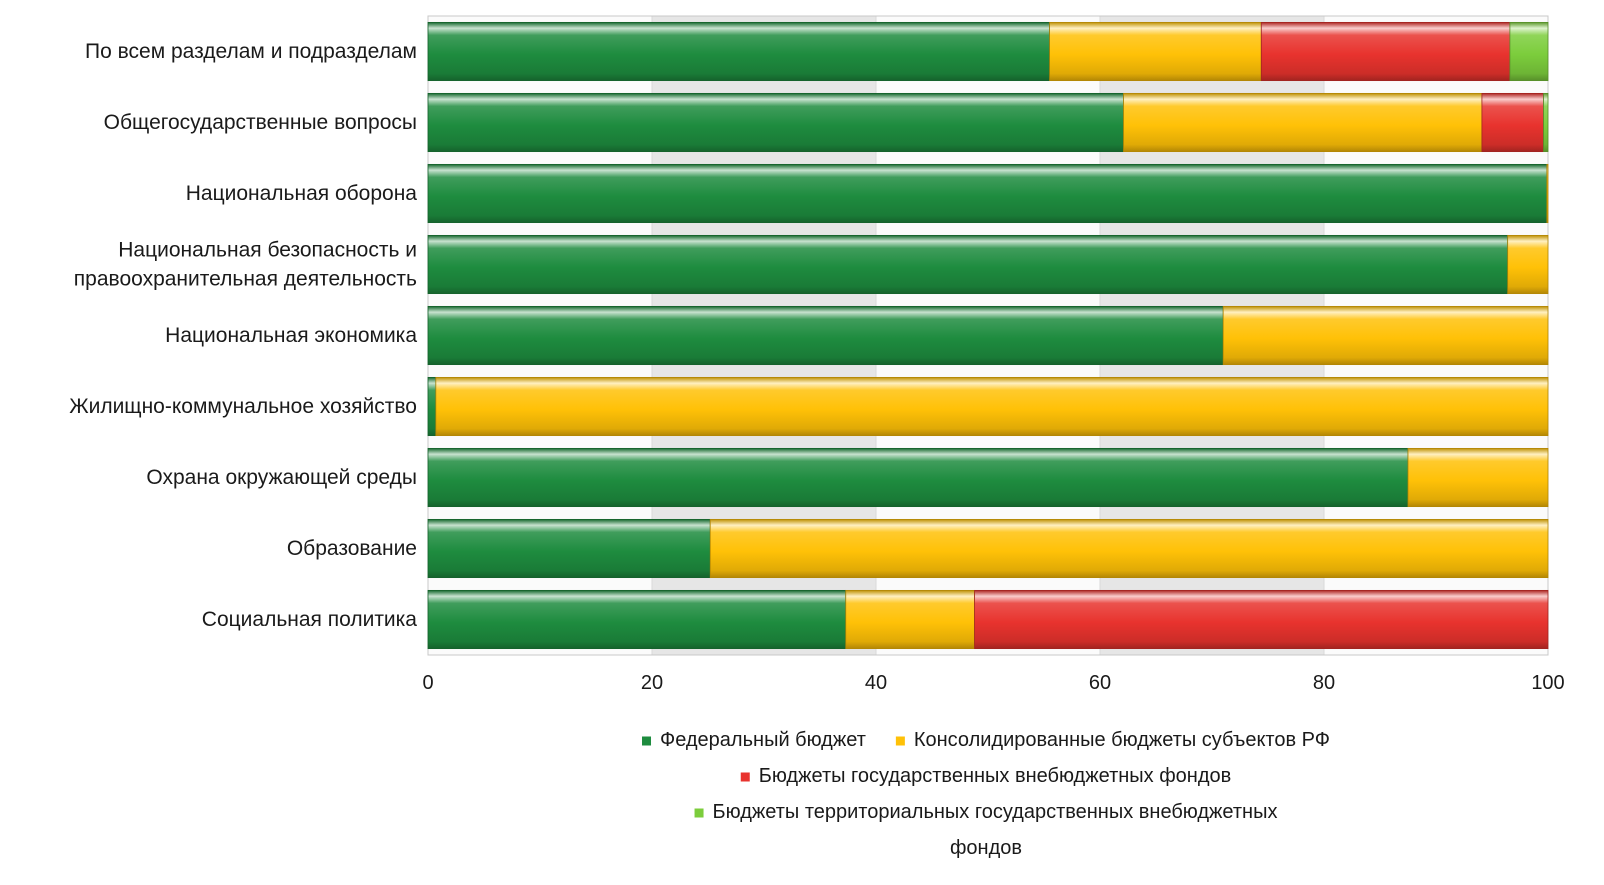  Describe the element at coordinates (1100, 683) in the screenshot. I see `x-tick-label: 60` at that location.